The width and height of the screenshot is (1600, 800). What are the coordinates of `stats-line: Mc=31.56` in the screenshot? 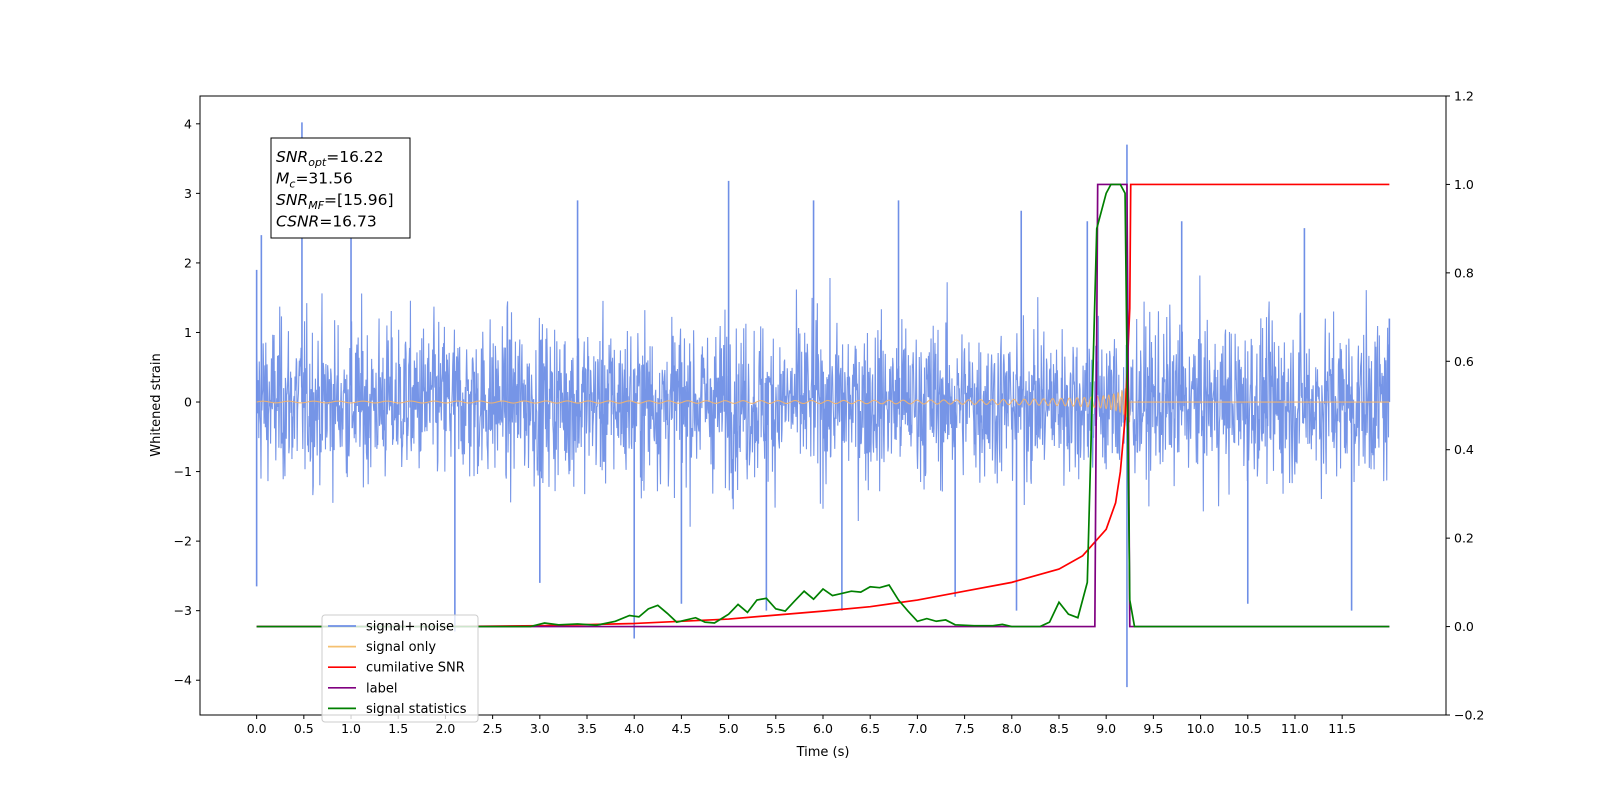 It's located at (314, 180).